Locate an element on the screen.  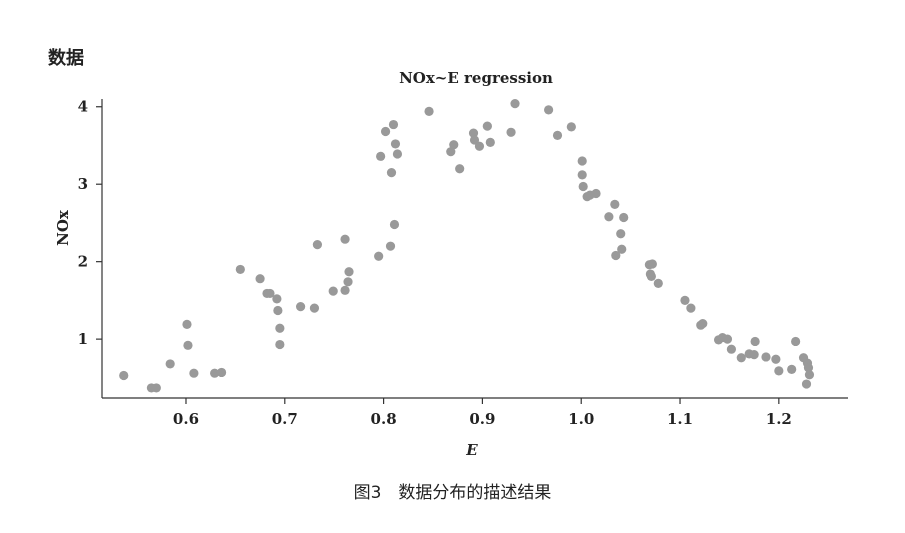
x-tick-label: 1.1 is located at coordinates (680, 419).